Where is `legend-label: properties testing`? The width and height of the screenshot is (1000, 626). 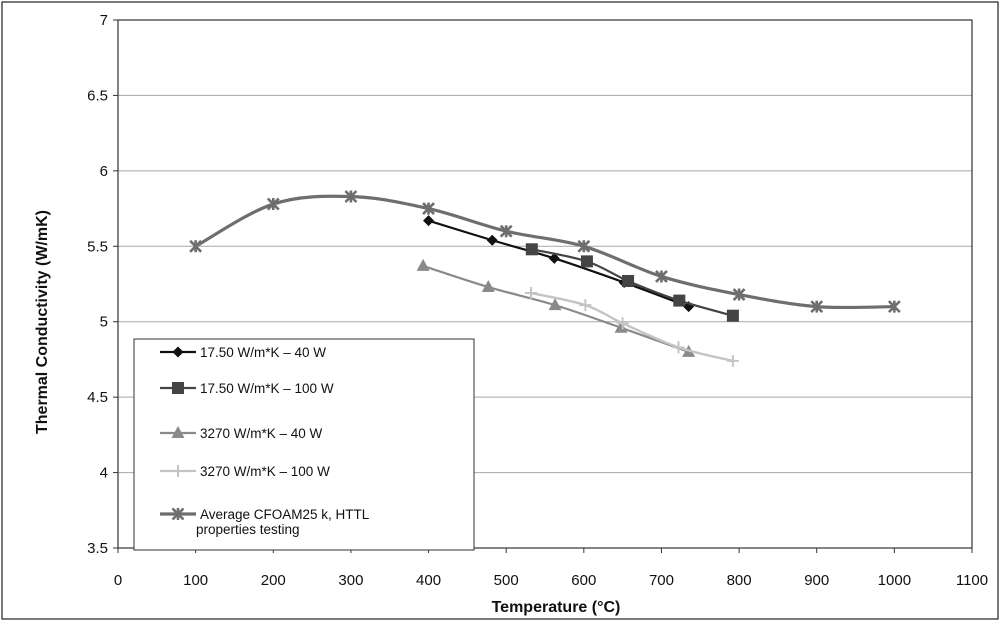
legend-label: properties testing is located at coordinates (248, 529).